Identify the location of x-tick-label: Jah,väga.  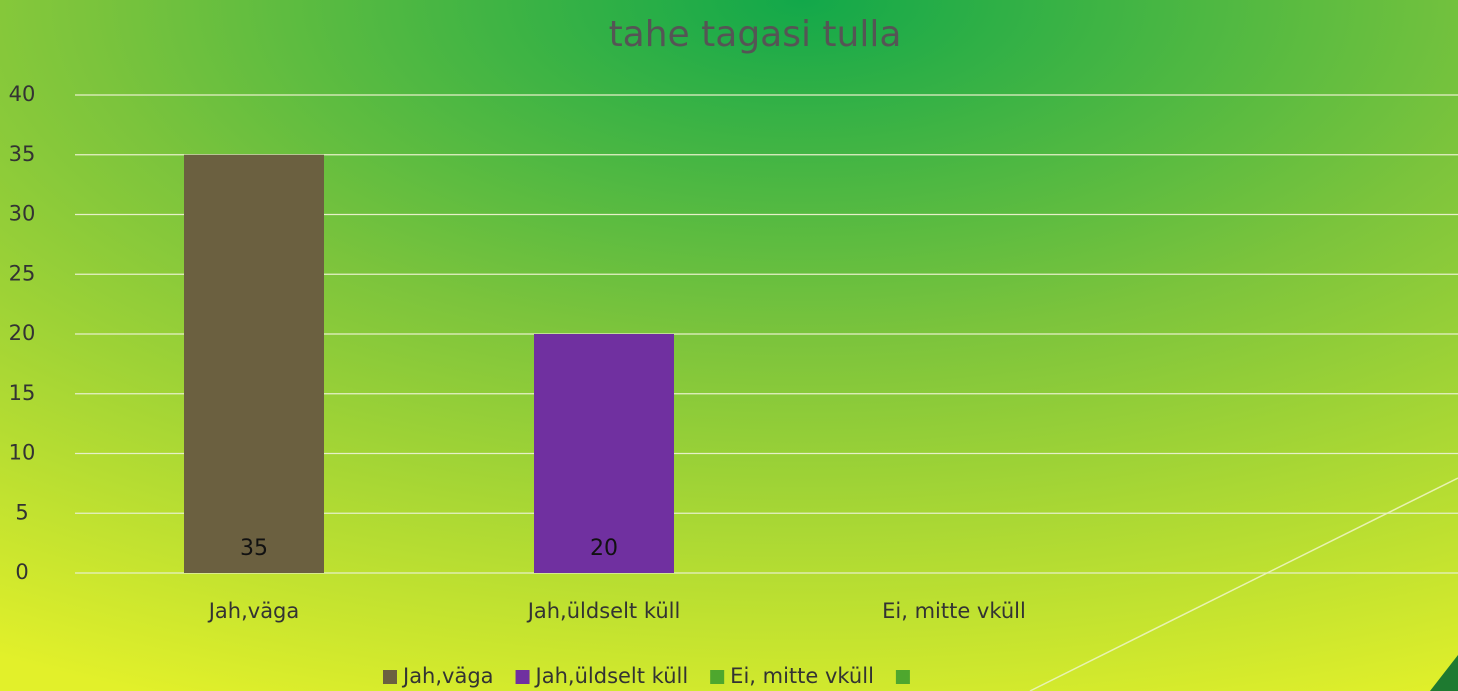
(253, 611).